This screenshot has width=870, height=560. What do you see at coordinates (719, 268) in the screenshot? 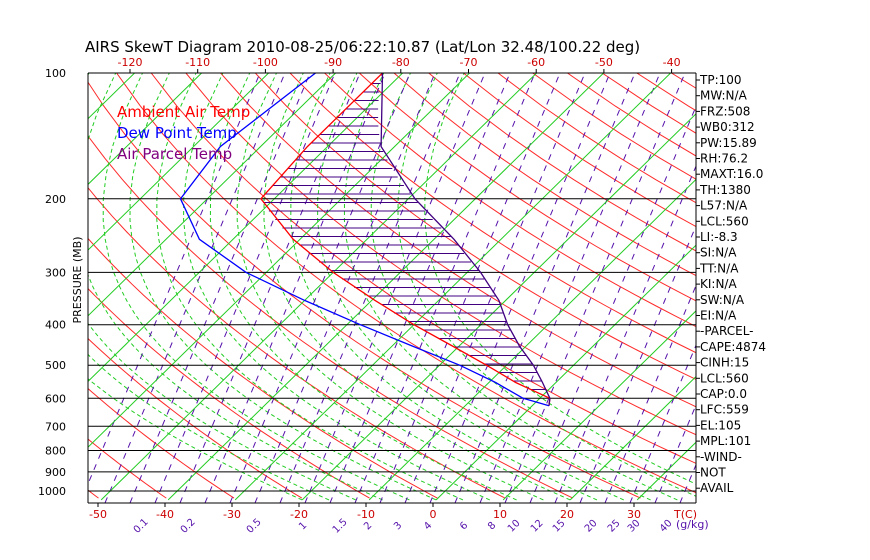
I see `index-label: TT:N/A` at bounding box center [719, 268].